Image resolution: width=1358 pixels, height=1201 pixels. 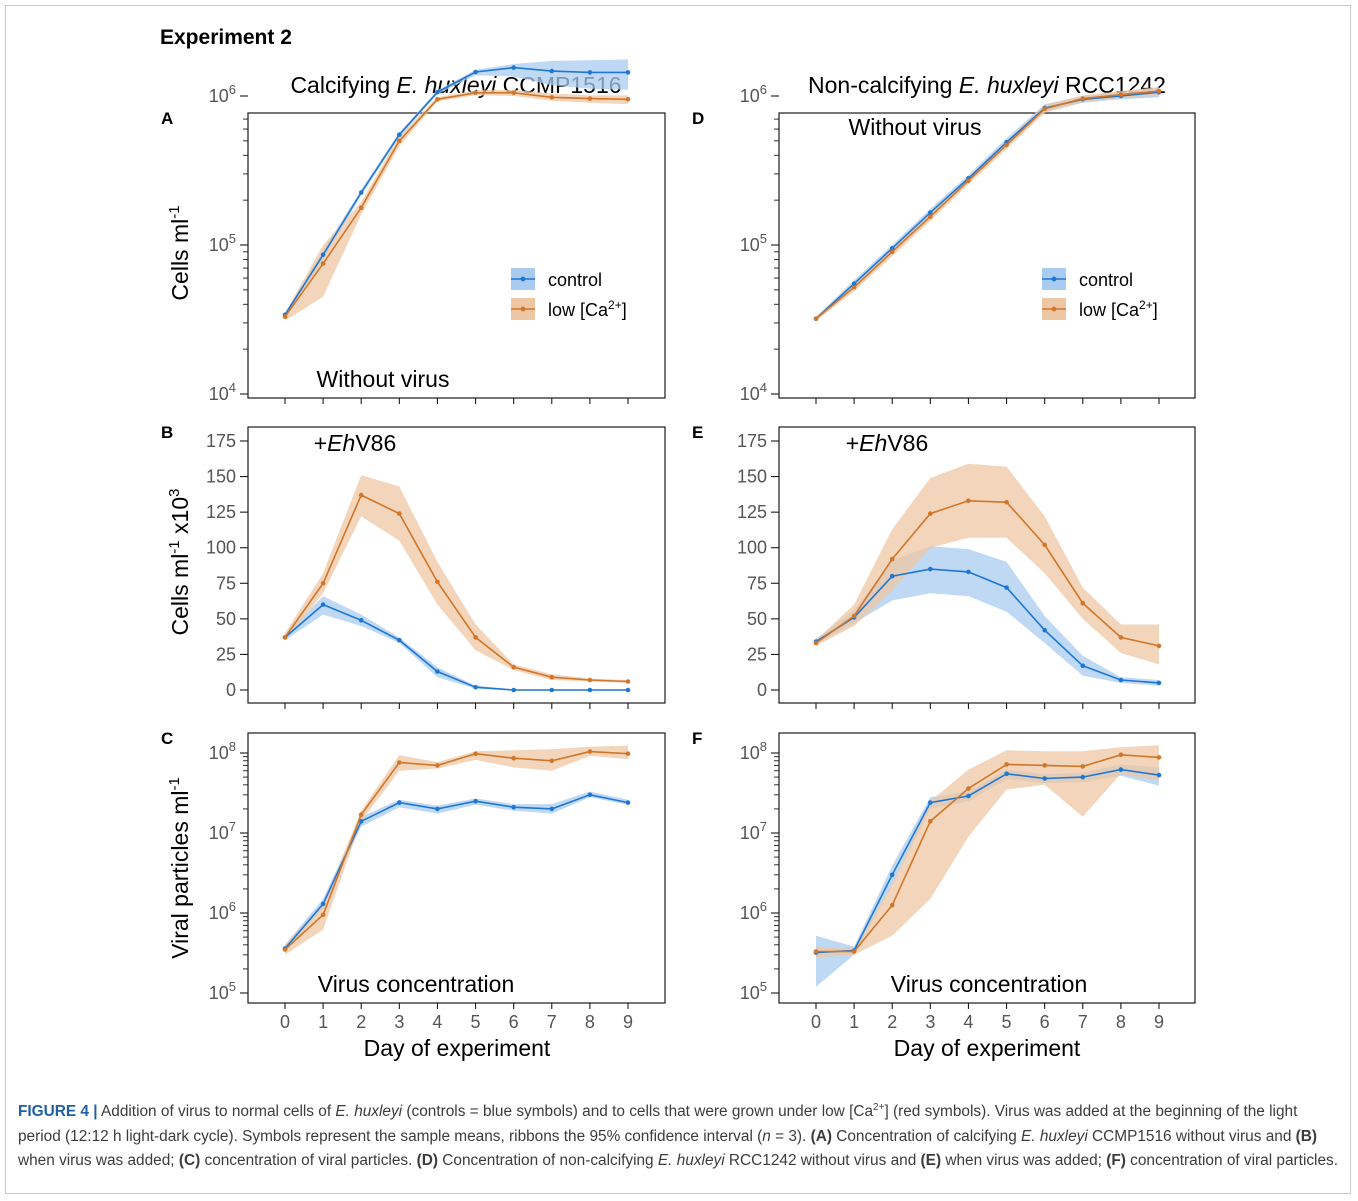 I want to click on ylabel-cells-x1000: Cells ml-1 x103, so click(x=179, y=562).